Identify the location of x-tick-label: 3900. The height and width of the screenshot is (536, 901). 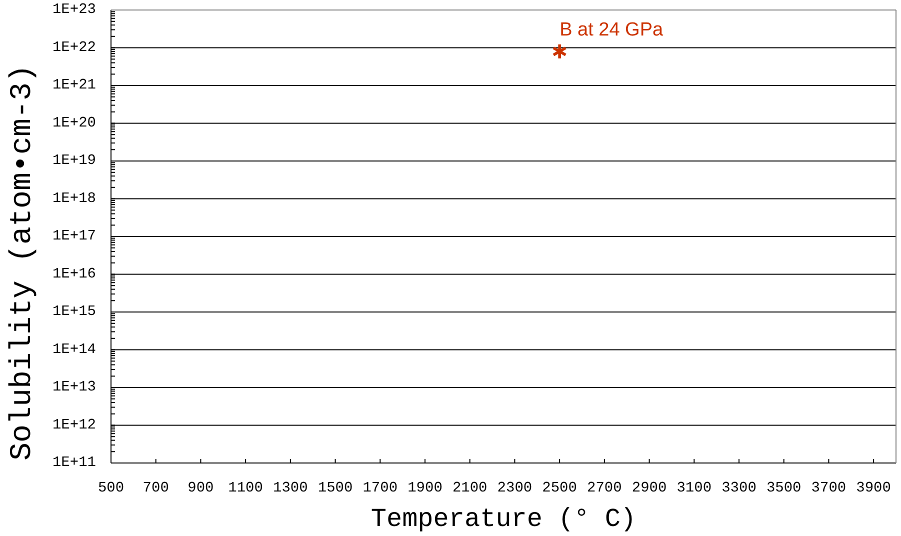
(873, 488).